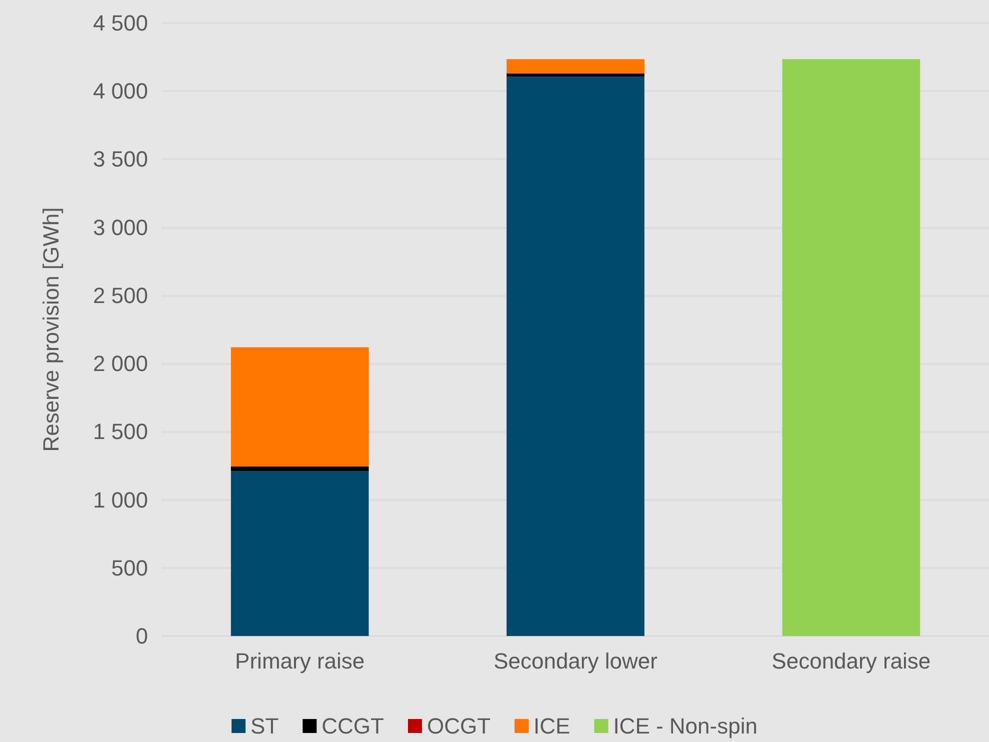 The height and width of the screenshot is (742, 989). What do you see at coordinates (120, 23) in the screenshot?
I see `y-tick-label: 4 500` at bounding box center [120, 23].